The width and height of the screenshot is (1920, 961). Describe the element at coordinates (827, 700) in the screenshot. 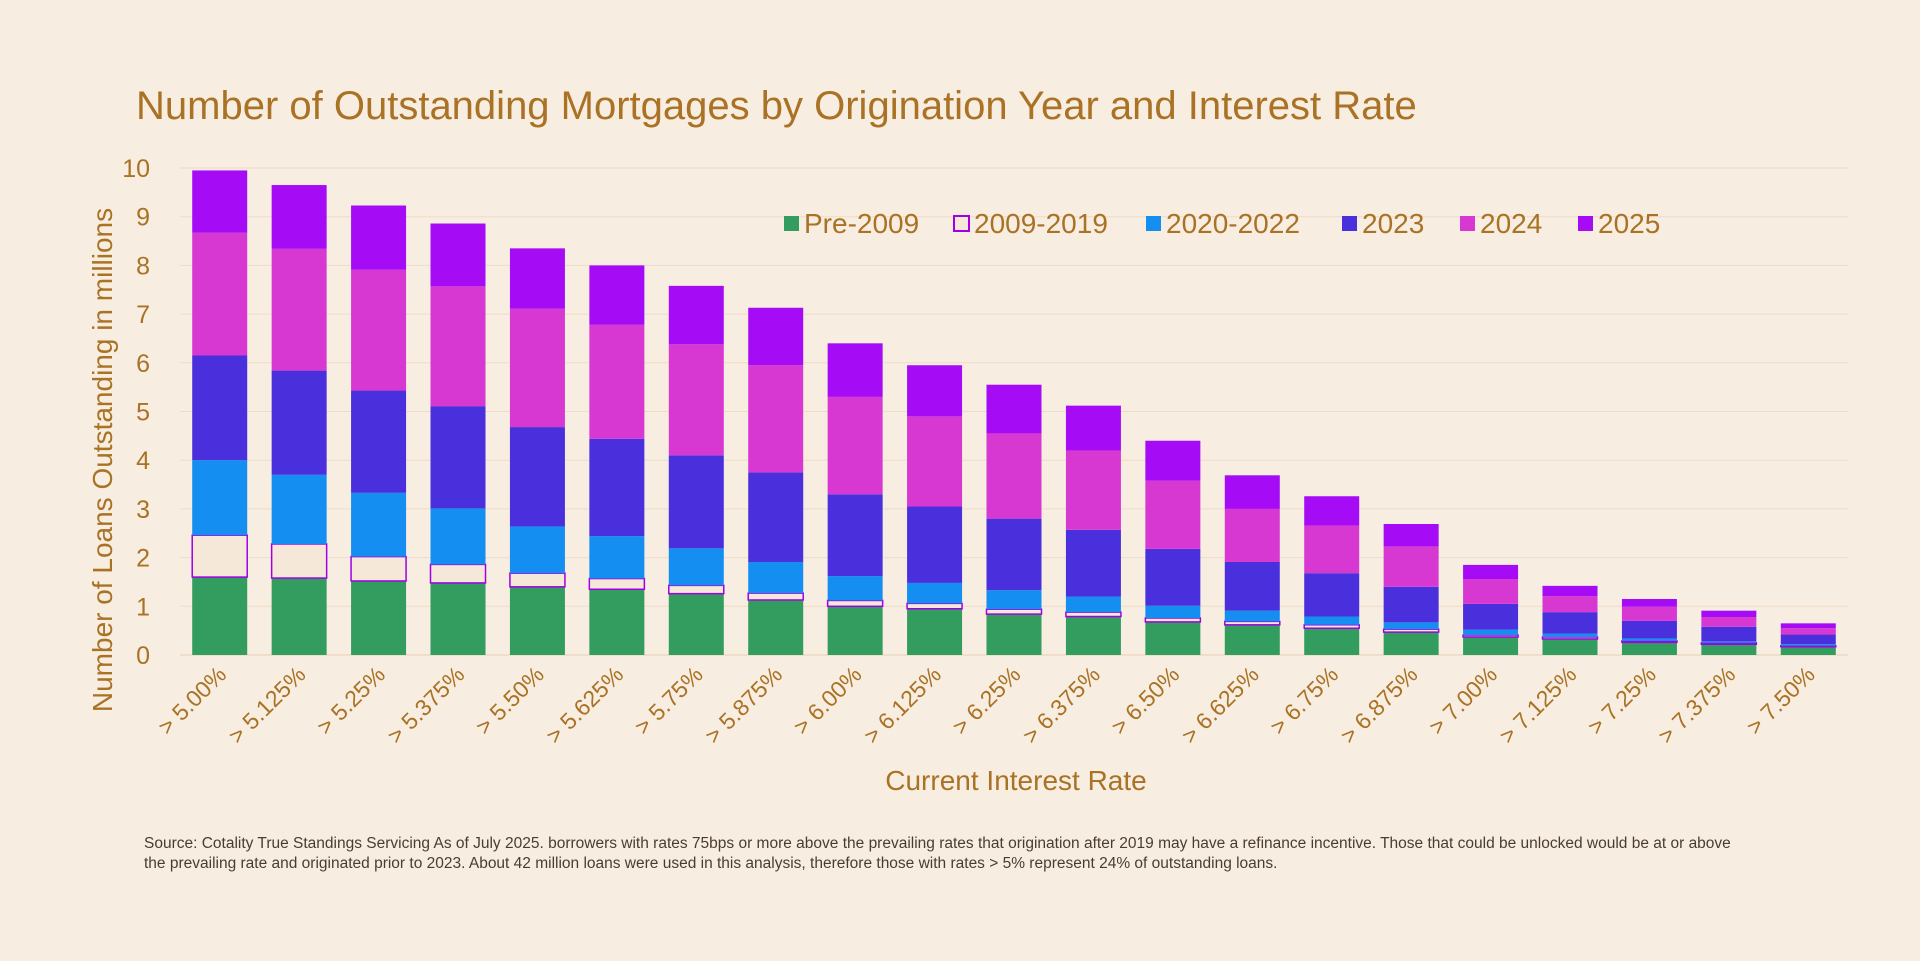

I see `x-tick-label: > 6.00%` at that location.